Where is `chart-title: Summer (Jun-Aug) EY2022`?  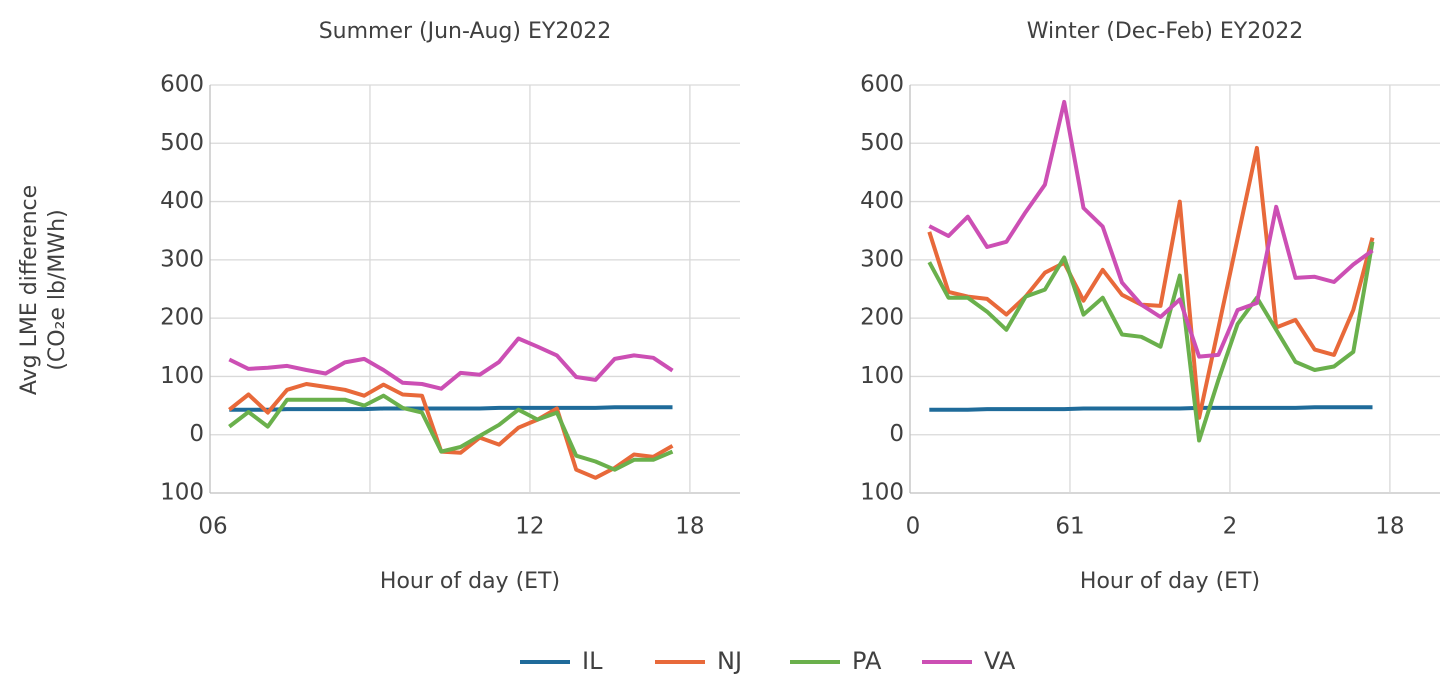
chart-title: Summer (Jun-Aug) EY2022 is located at coordinates (465, 31).